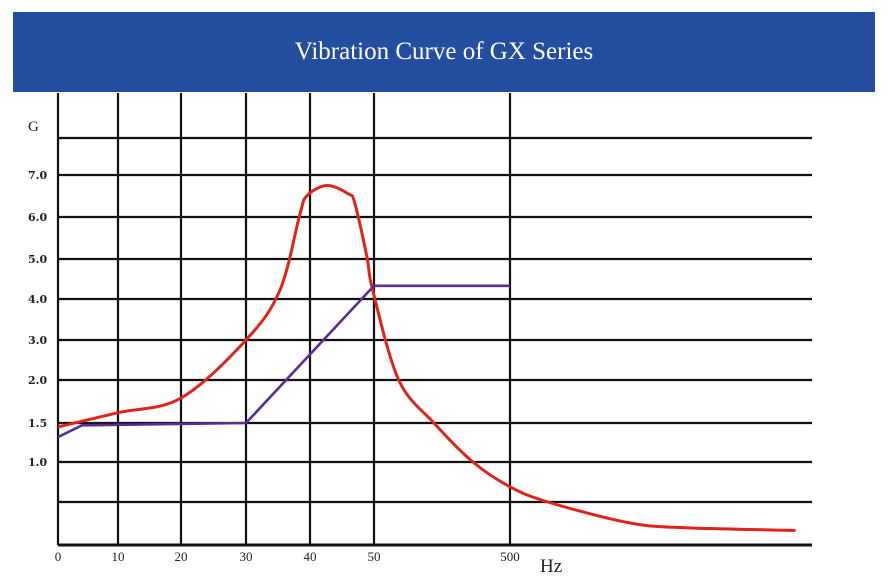 The image size is (890, 588). I want to click on x-tick-label: 500, so click(510, 556).